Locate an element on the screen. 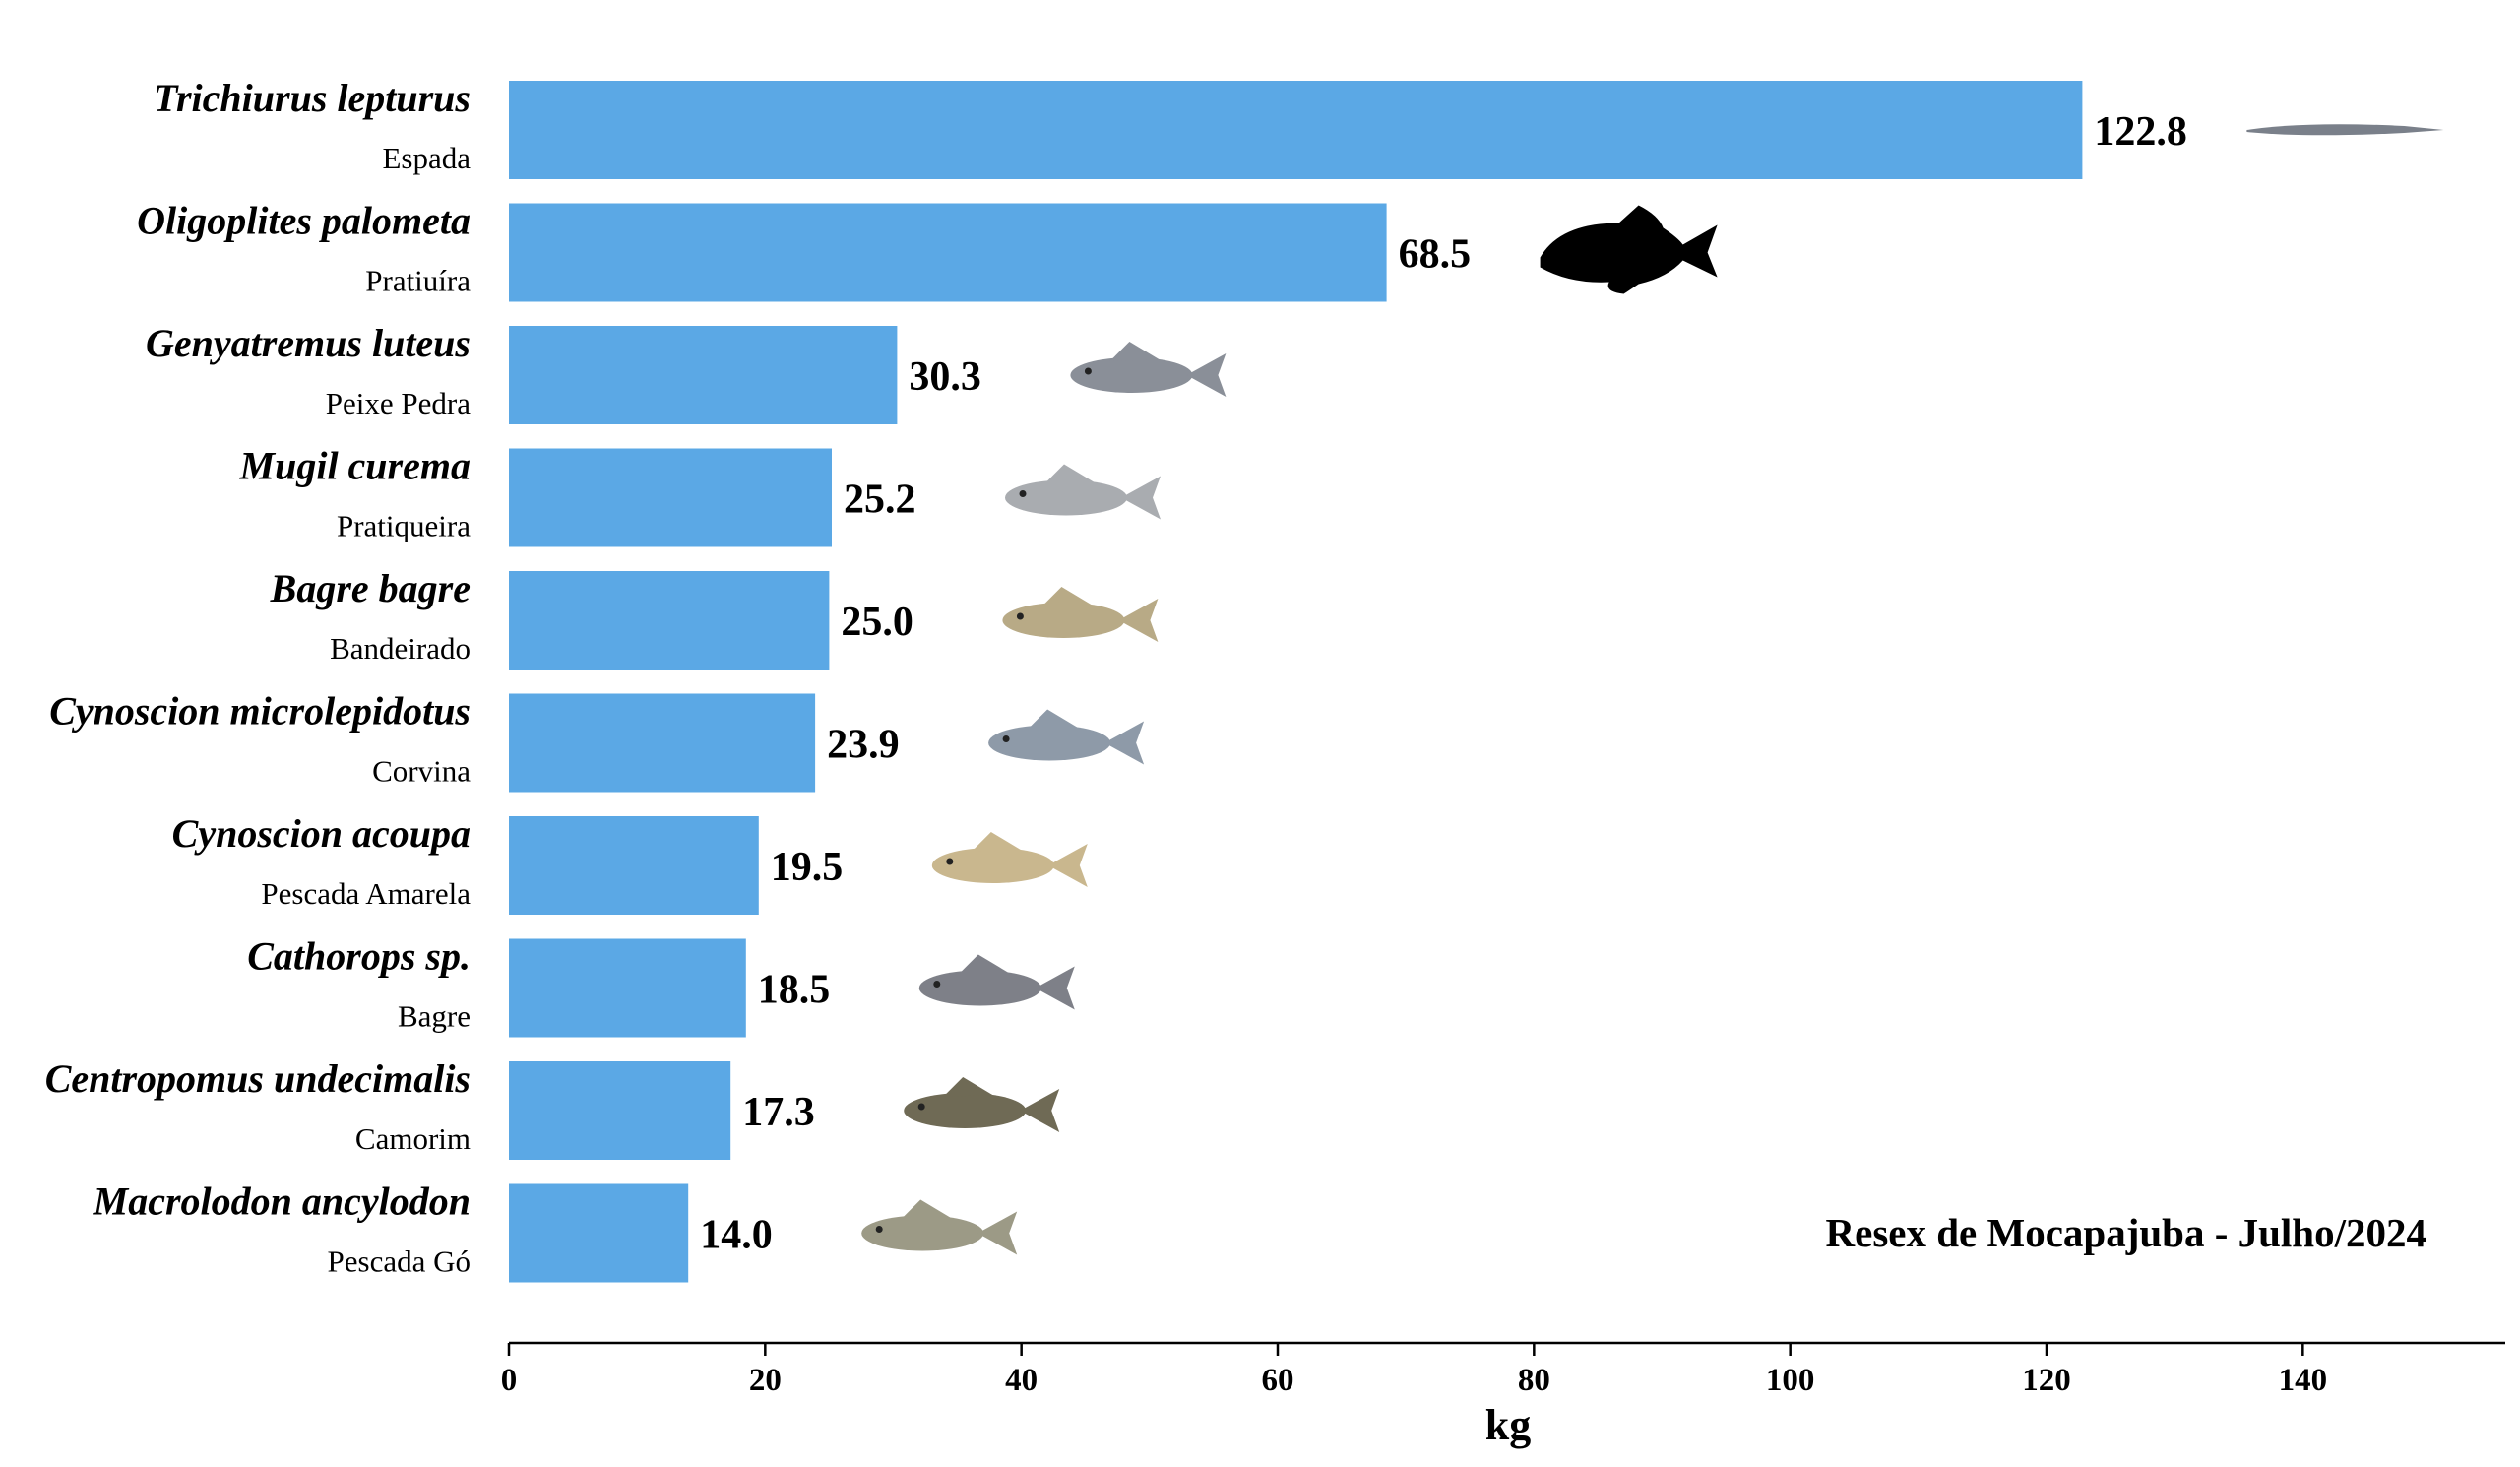 The height and width of the screenshot is (1467, 2520). catfish-photo-icon is located at coordinates (1080, 614).